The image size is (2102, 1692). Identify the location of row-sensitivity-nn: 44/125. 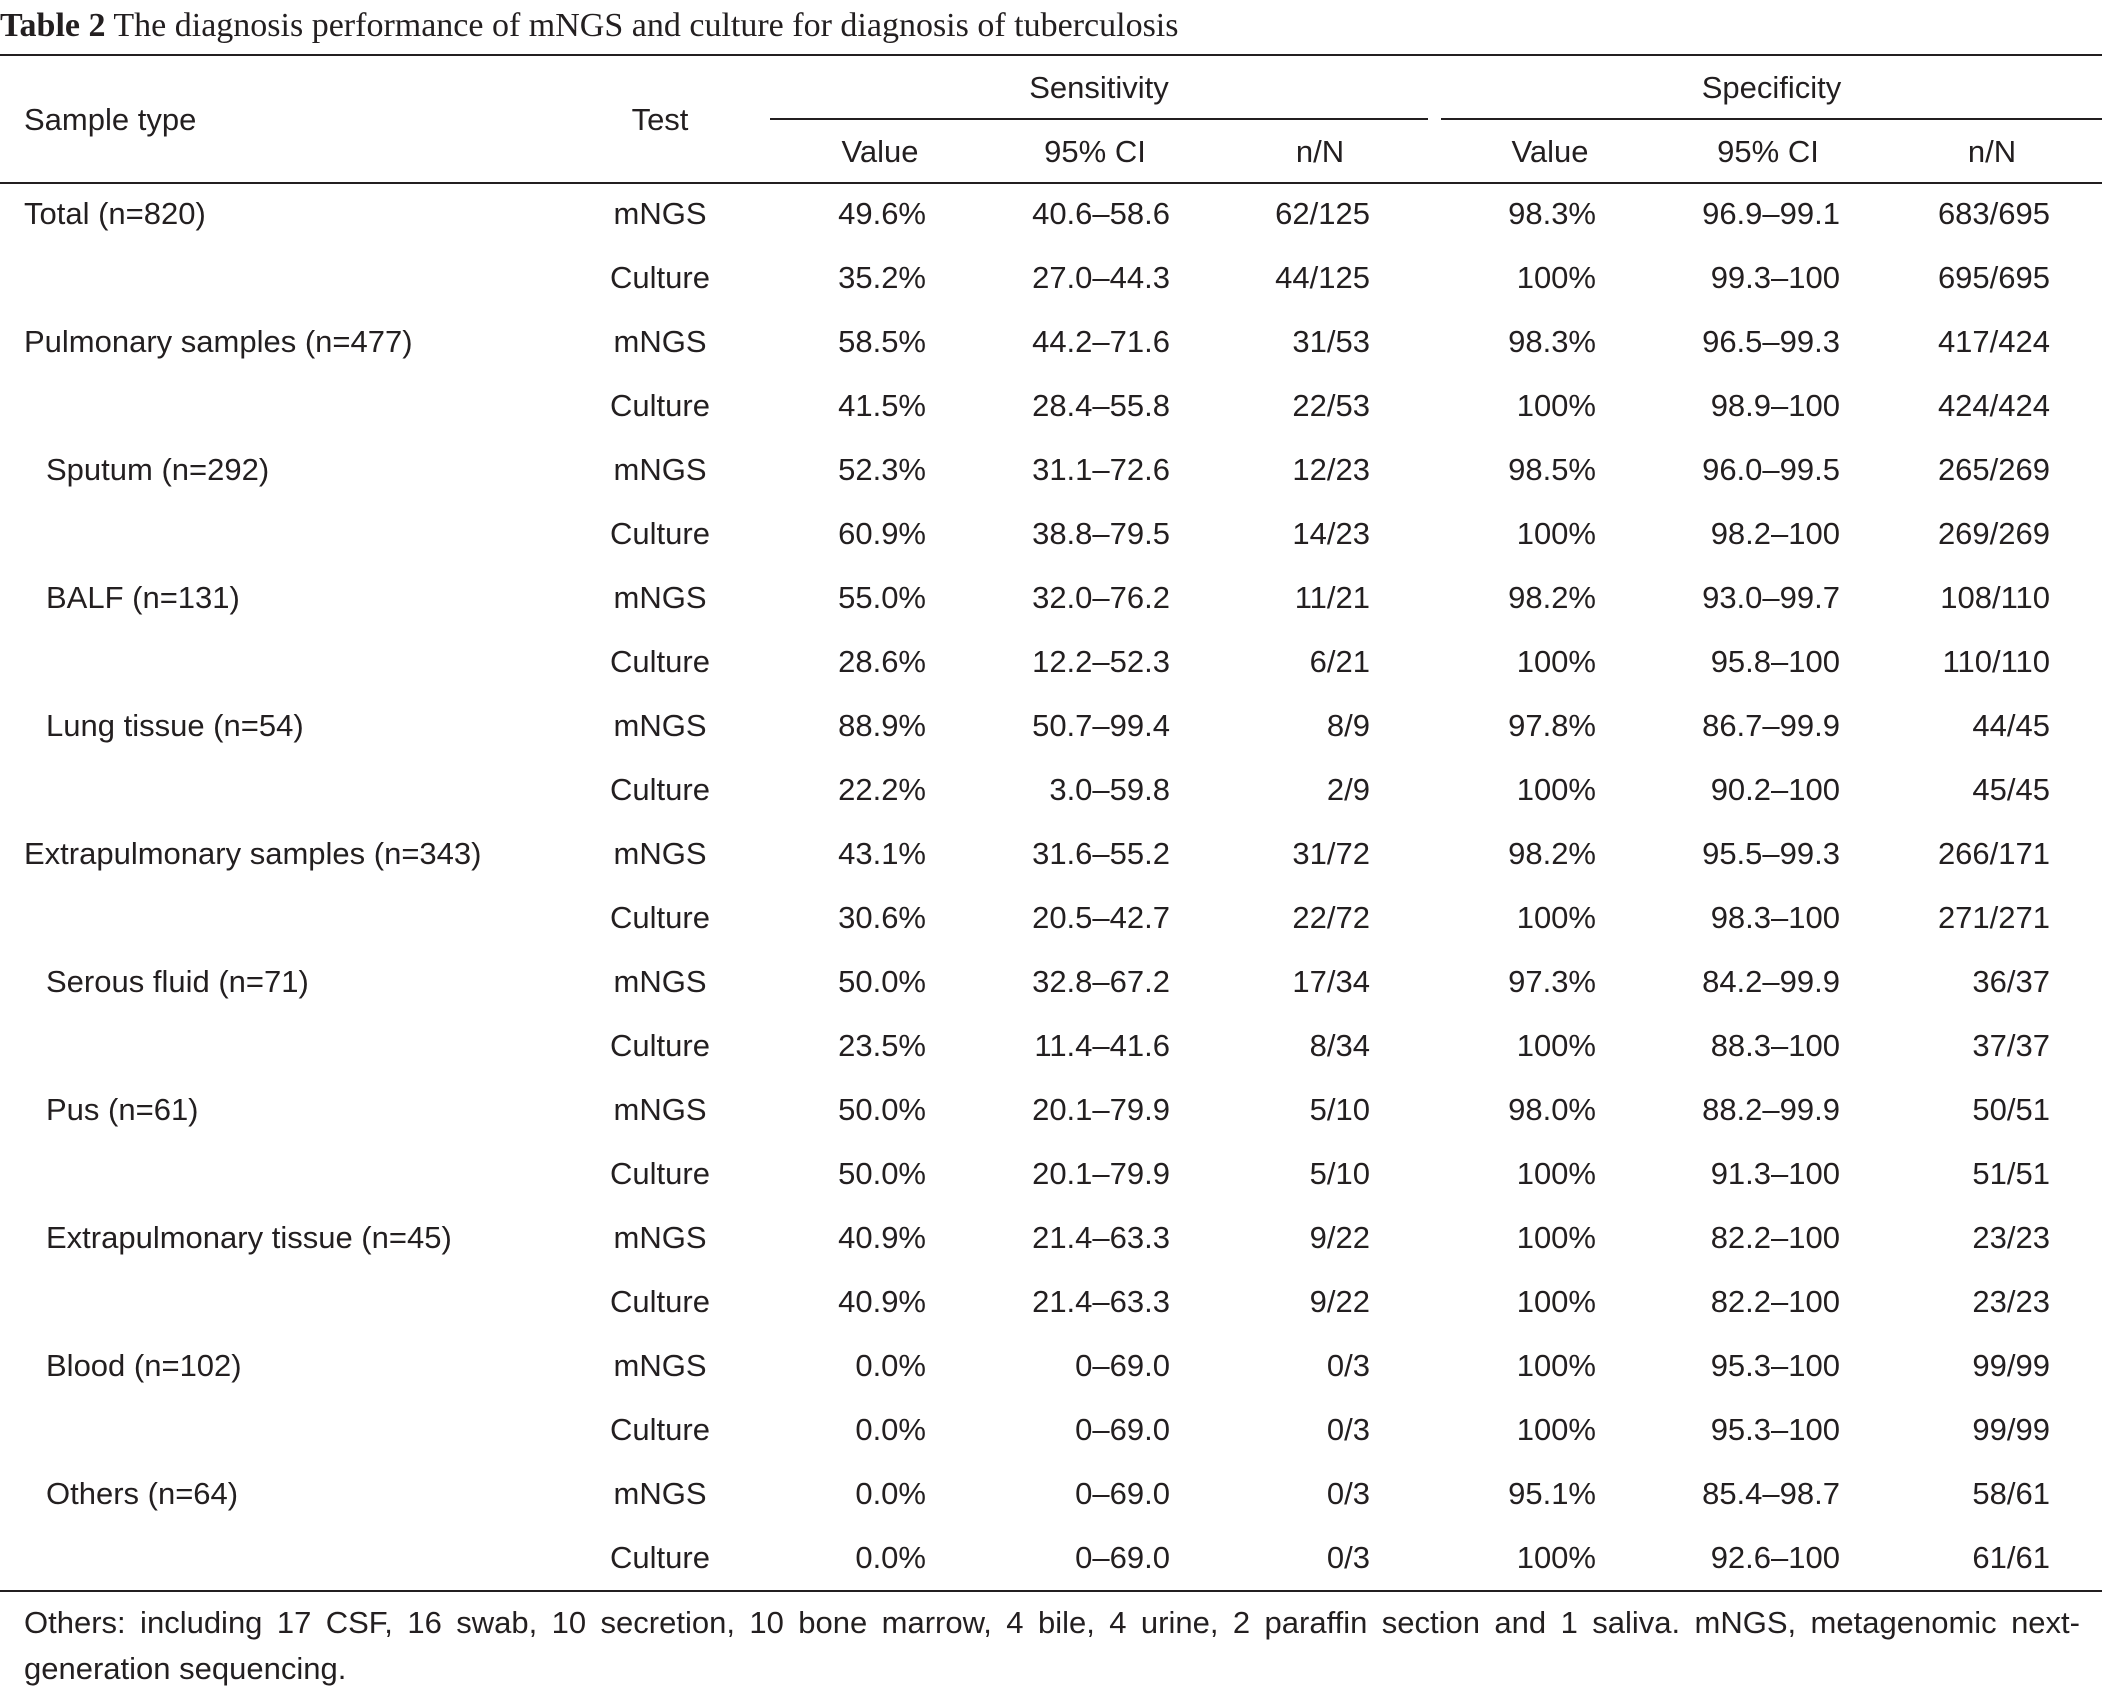
(1322, 277).